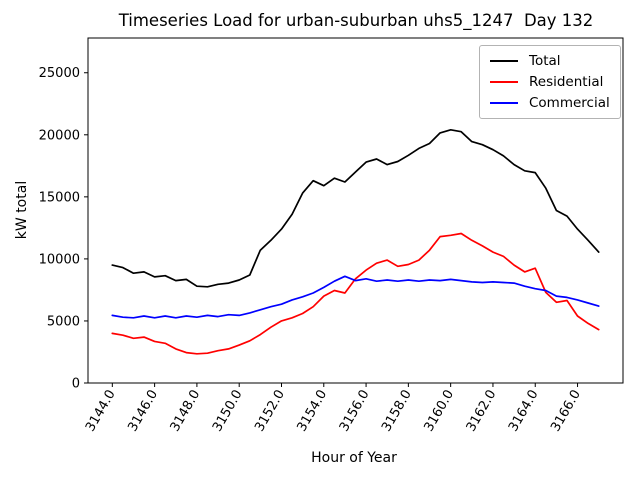 This screenshot has height=480, width=640. I want to click on x-tick-label: 3144.0, so click(101, 411).